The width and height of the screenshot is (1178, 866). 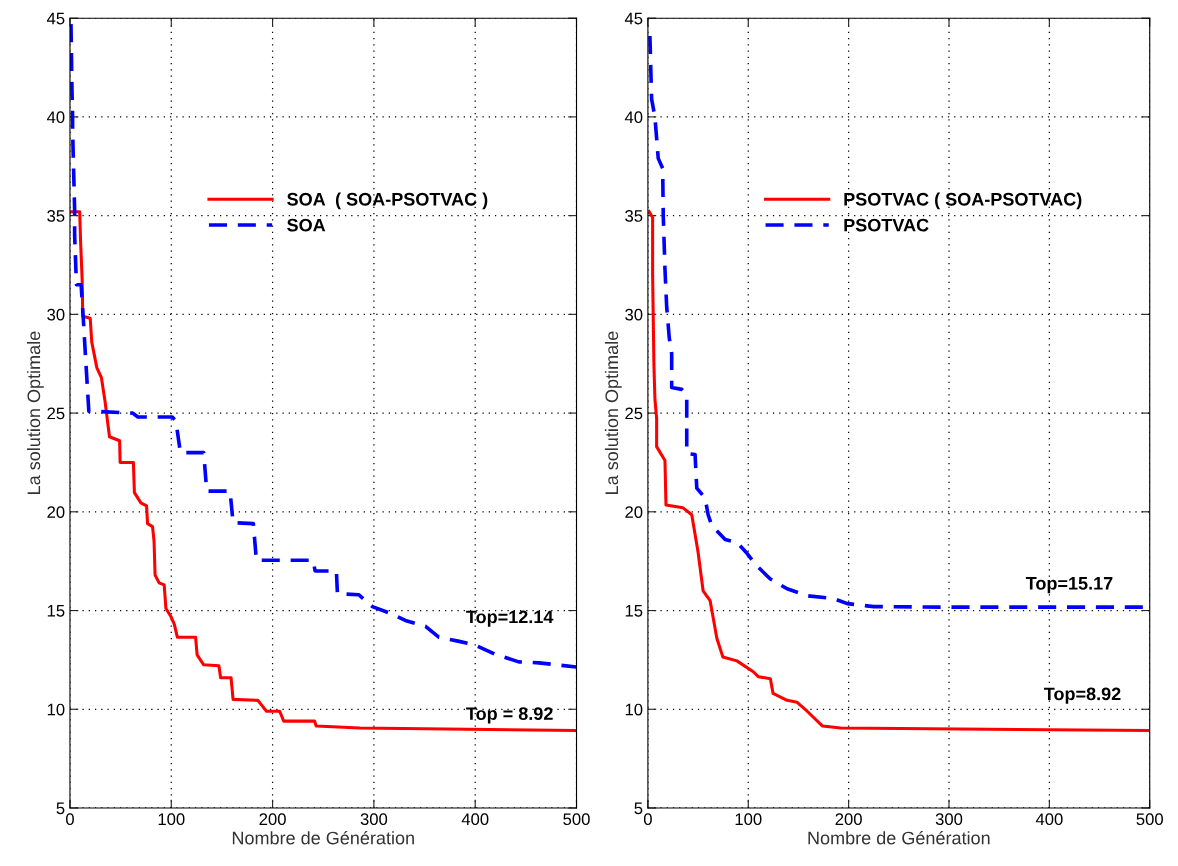 What do you see at coordinates (1069, 585) in the screenshot?
I see `annotation: Top=15.17` at bounding box center [1069, 585].